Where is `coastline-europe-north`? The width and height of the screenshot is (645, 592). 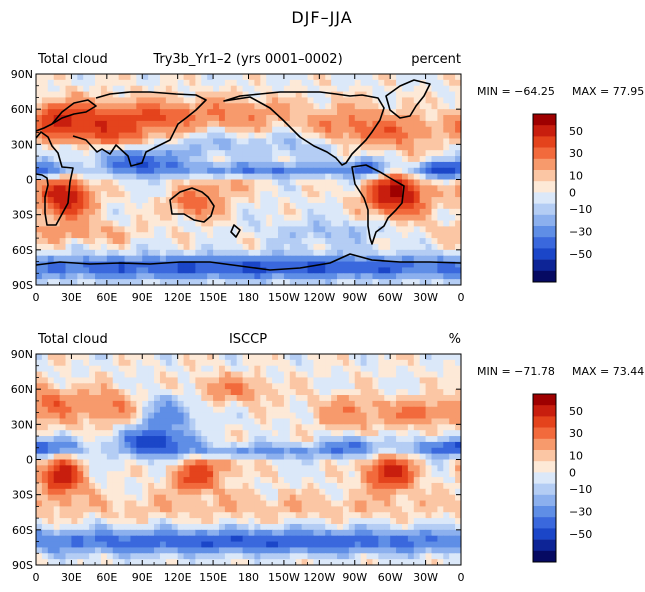
coastline-europe-north is located at coordinates (66, 115).